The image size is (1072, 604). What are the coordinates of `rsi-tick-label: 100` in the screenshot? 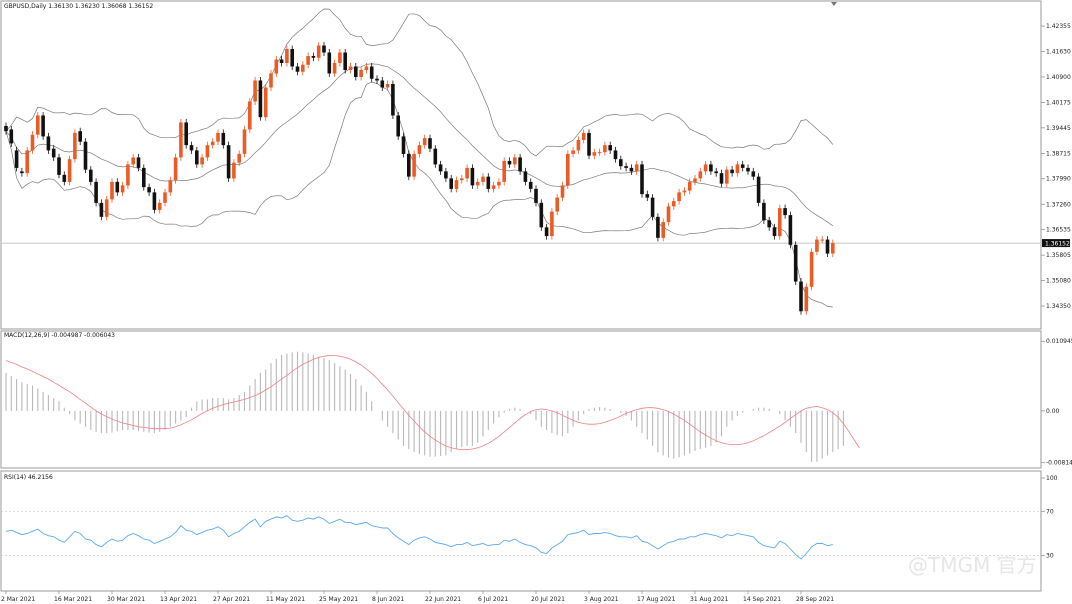 It's located at (1052, 478).